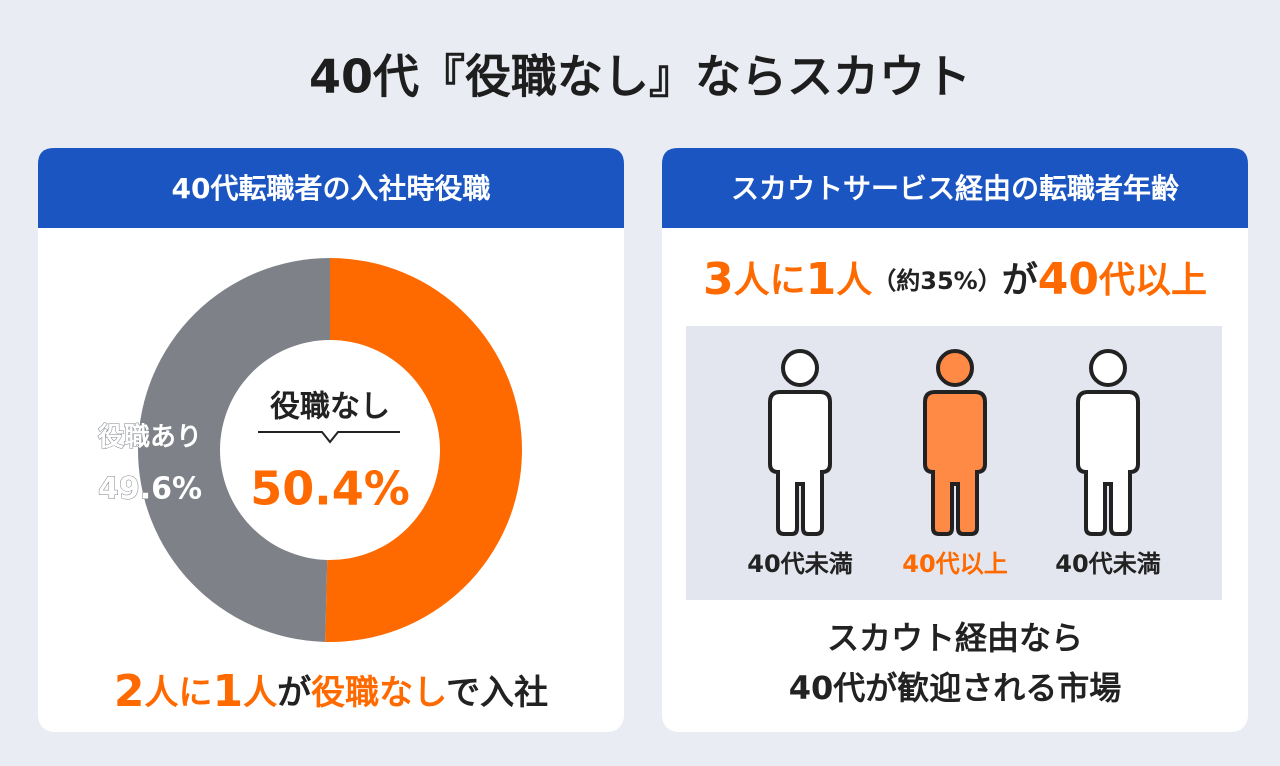 This screenshot has height=766, width=1280. I want to click on text-part: 40, so click(1068, 279).